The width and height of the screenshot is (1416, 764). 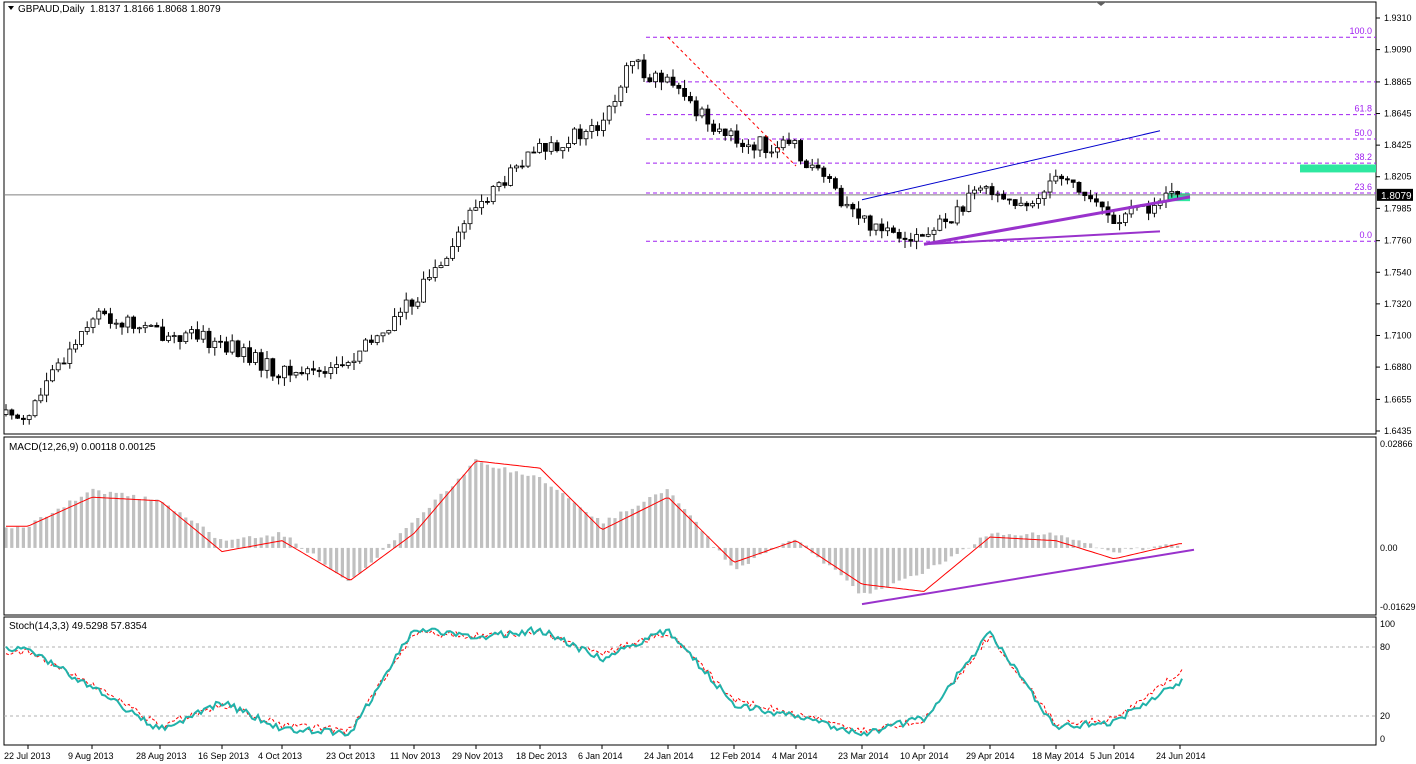 I want to click on trendline-support-lower, so click(x=1042, y=238).